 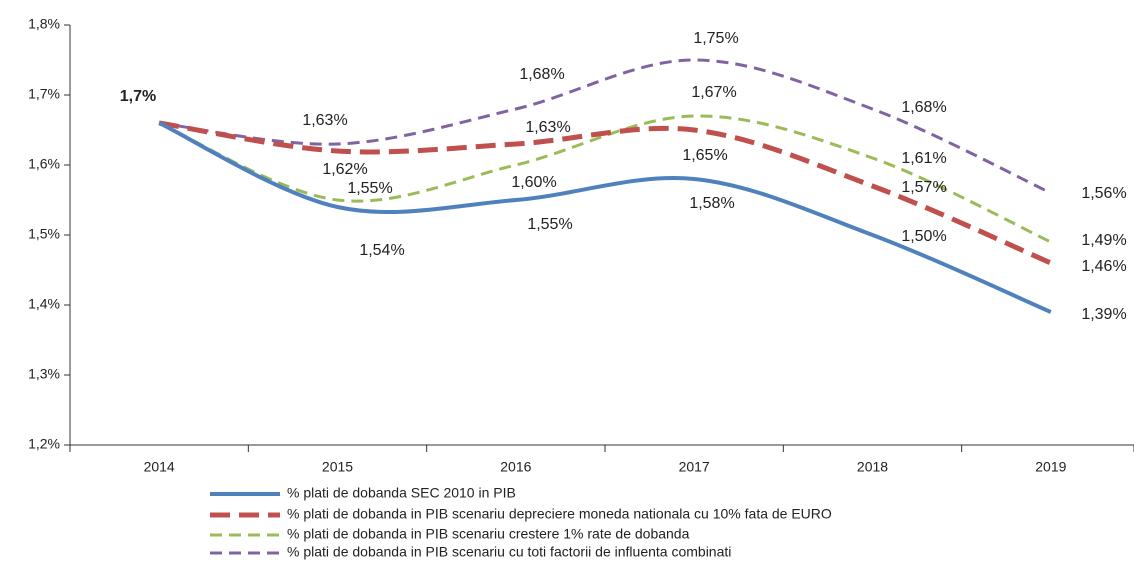 What do you see at coordinates (704, 155) in the screenshot?
I see `data-label: 1,65%` at bounding box center [704, 155].